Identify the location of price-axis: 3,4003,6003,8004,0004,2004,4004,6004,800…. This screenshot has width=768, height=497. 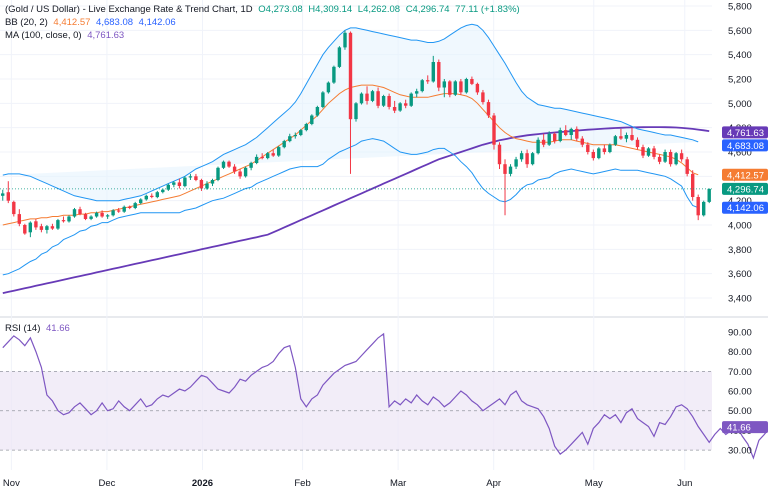
(740, 153).